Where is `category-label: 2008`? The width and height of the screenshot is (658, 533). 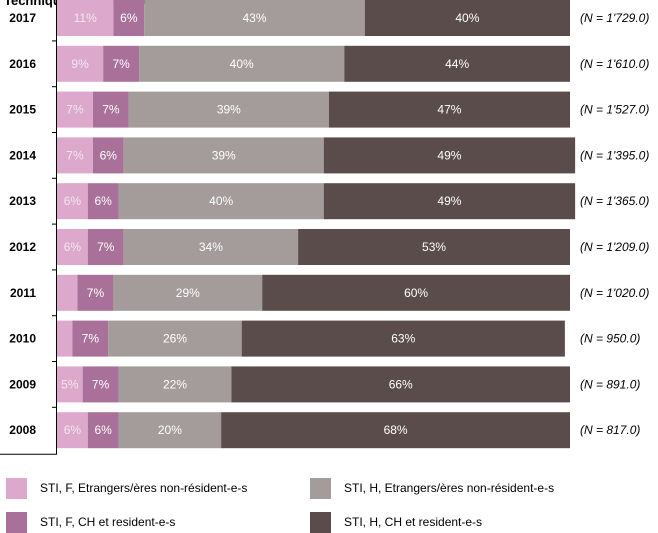 category-label: 2008 is located at coordinates (22, 430).